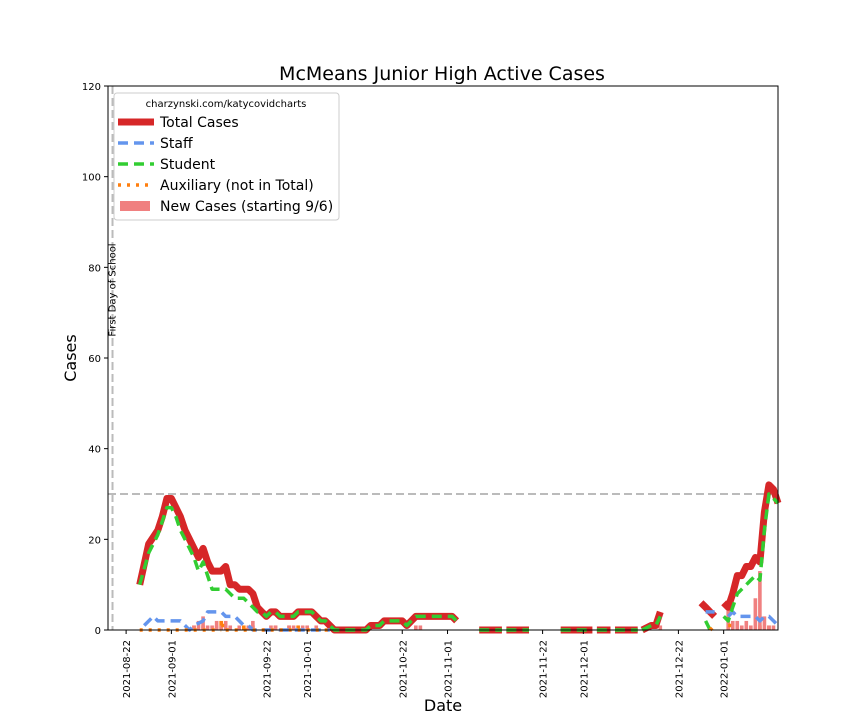  What do you see at coordinates (91, 178) in the screenshot?
I see `y-tick-label: 100` at bounding box center [91, 178].